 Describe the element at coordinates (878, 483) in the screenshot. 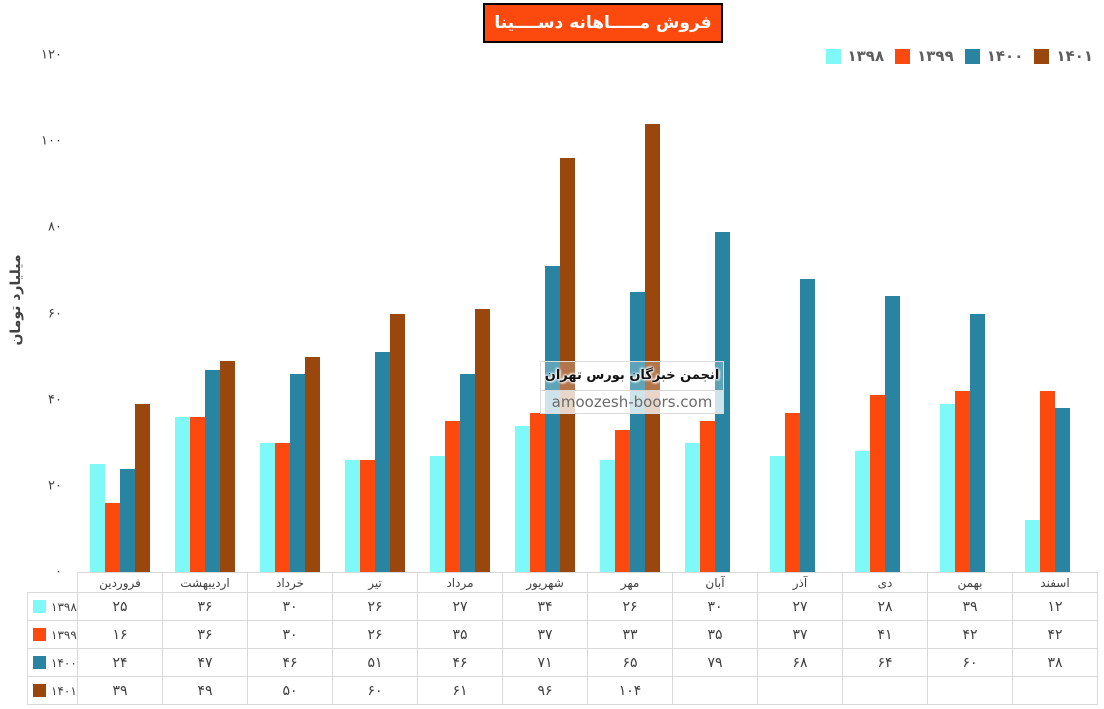

I see `bar-1399-m10` at that location.